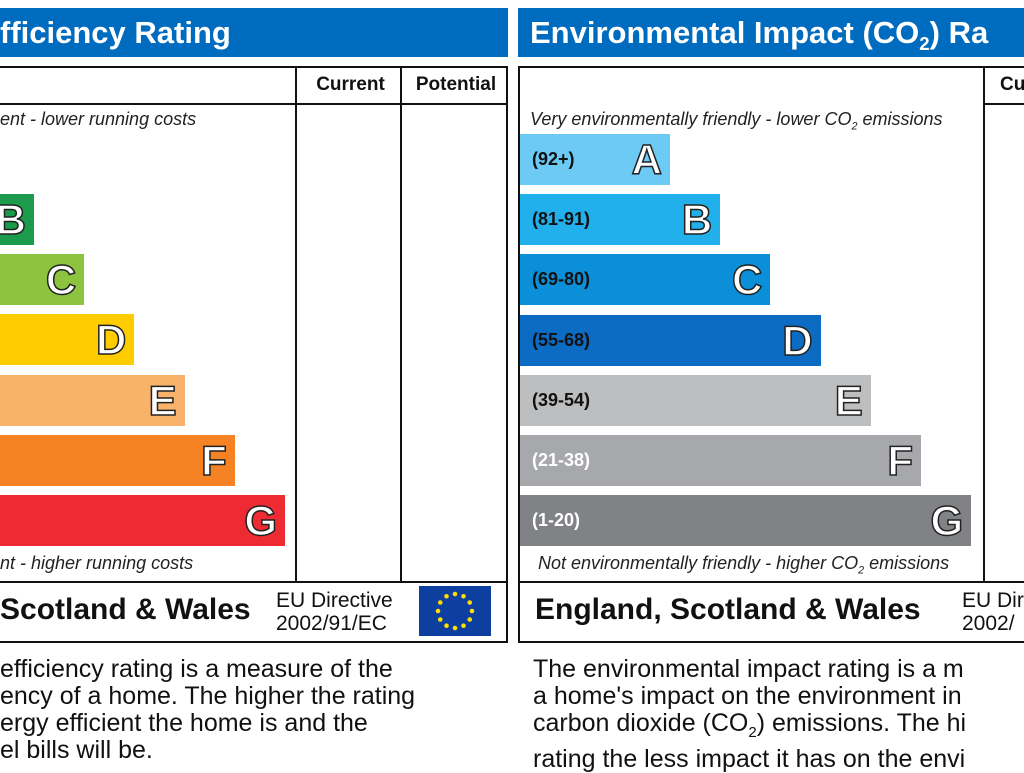 The height and width of the screenshot is (773, 1024). I want to click on energy-bottom-note: nt - higher running costs, so click(97, 563).